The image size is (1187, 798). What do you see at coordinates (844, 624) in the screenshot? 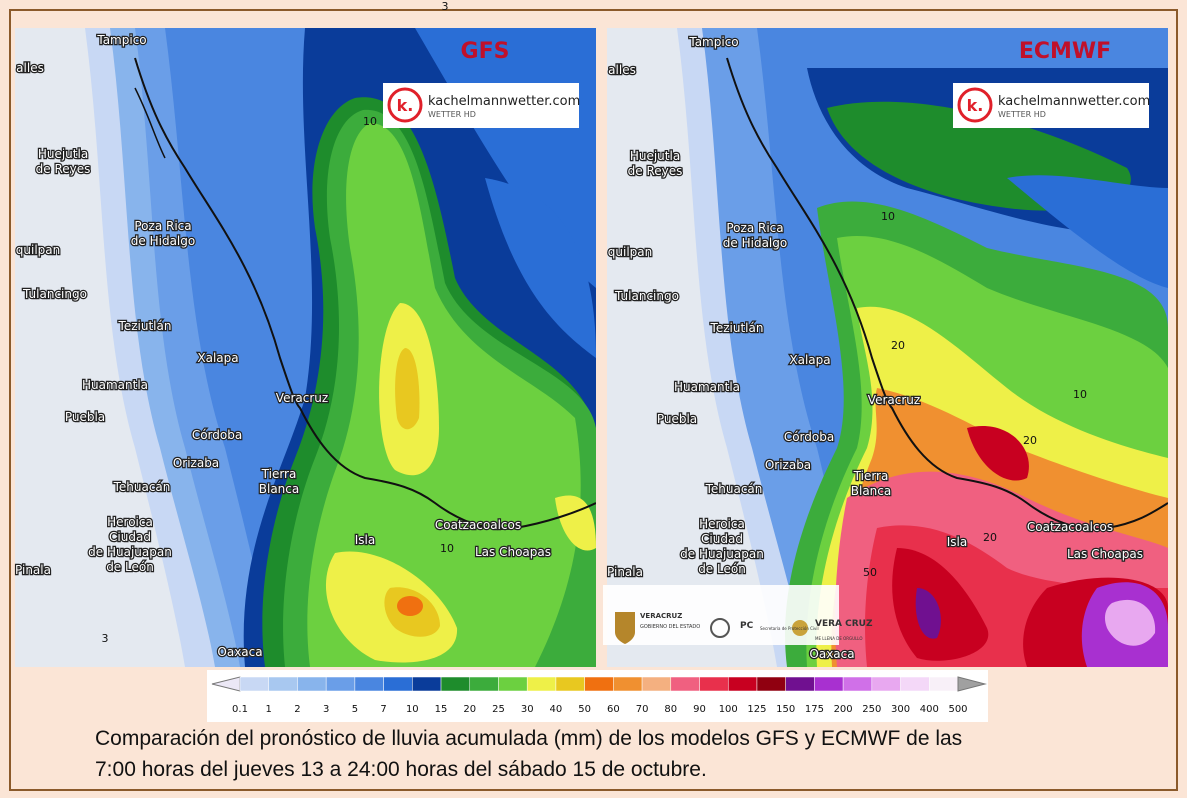
I see `sponsor-text: VERA CRUZ` at bounding box center [844, 624].